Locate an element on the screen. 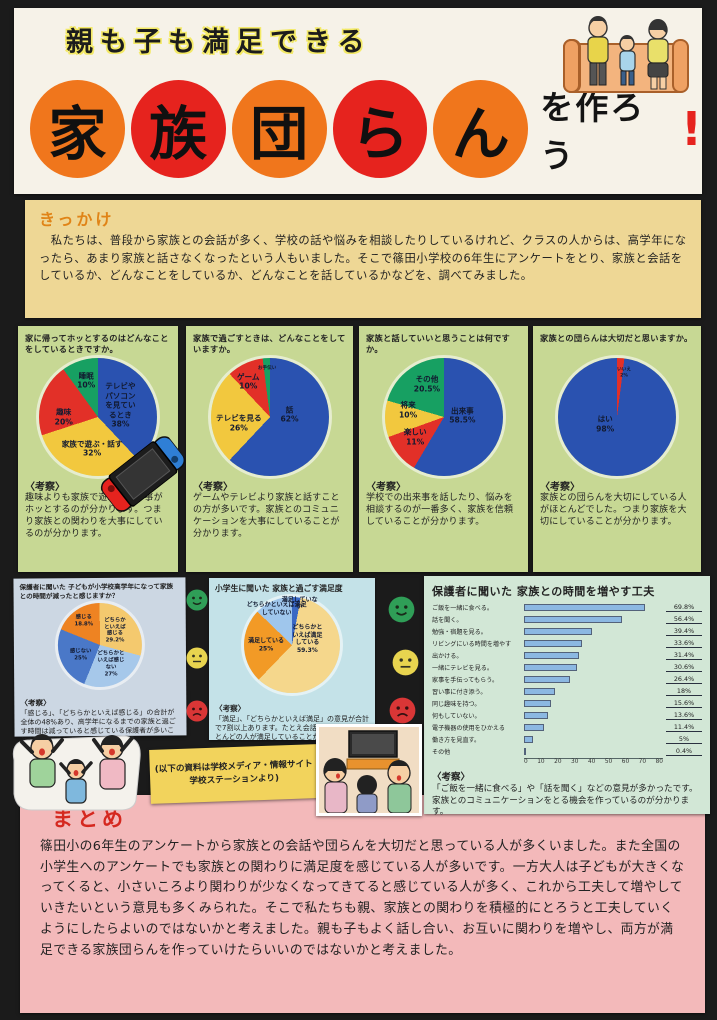 The image size is (717, 1020). bar-category-label: 一緒にテレビを見る。 is located at coordinates (462, 668).